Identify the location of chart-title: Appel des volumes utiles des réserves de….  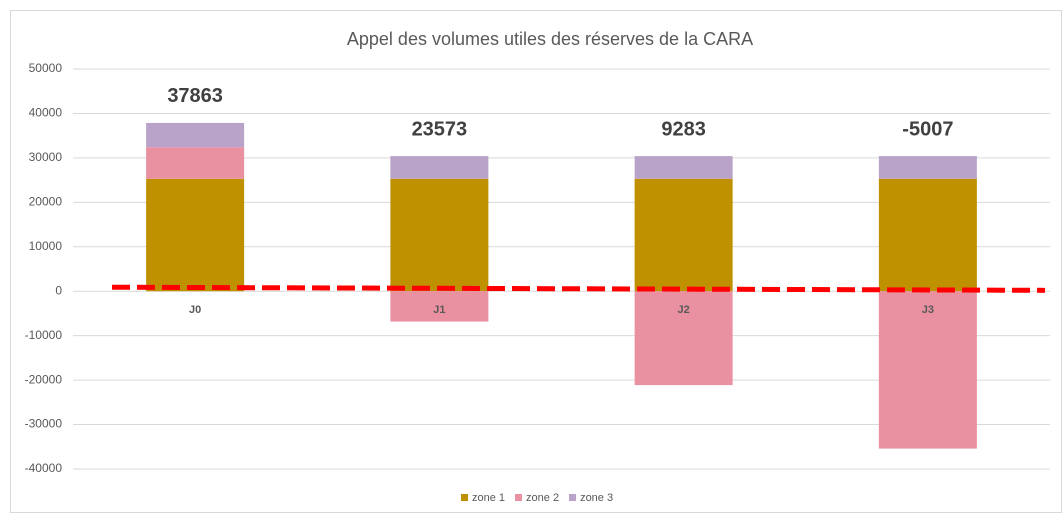
(550, 39).